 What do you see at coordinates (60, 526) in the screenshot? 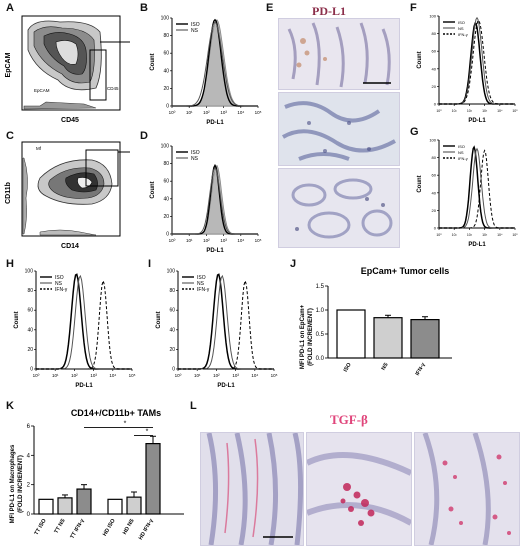
I see `category-label: TT NS` at bounding box center [60, 526].